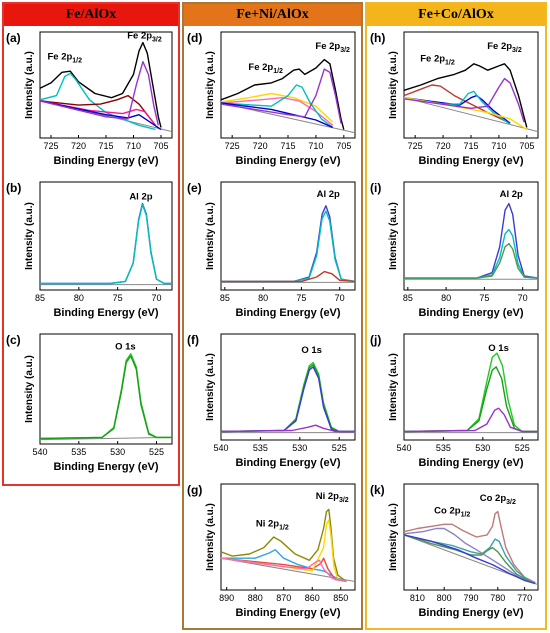 The height and width of the screenshot is (633, 550). I want to click on x-tick-label: 770, so click(524, 598).